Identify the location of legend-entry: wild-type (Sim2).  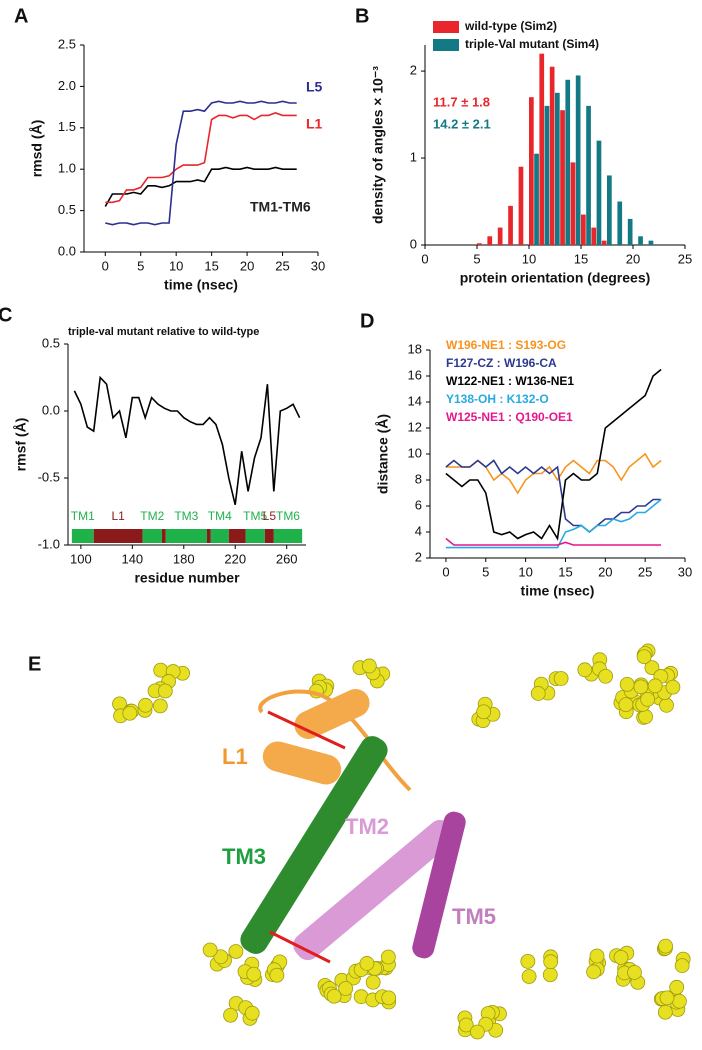
(510, 26).